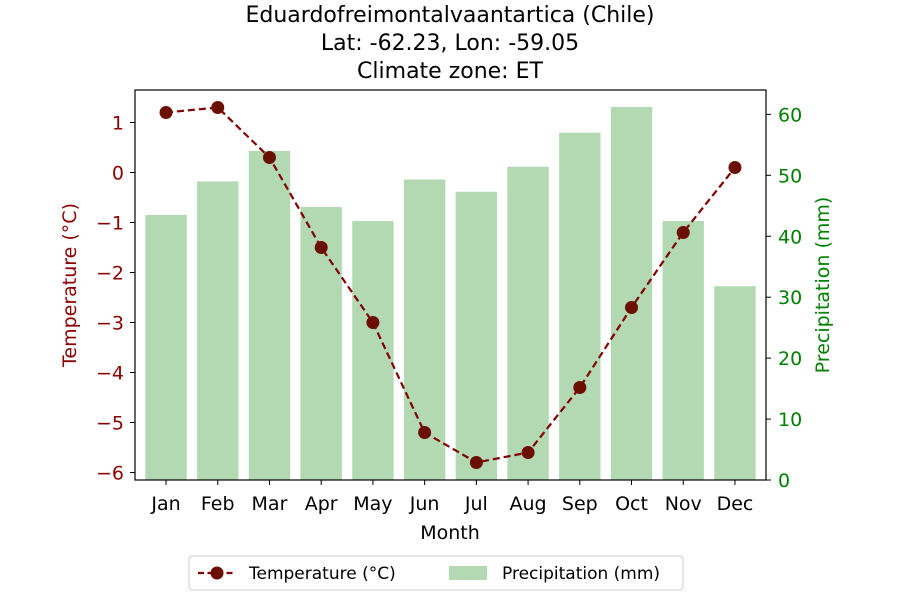 The width and height of the screenshot is (900, 600). I want to click on precipitation-bar-jul, so click(476, 335).